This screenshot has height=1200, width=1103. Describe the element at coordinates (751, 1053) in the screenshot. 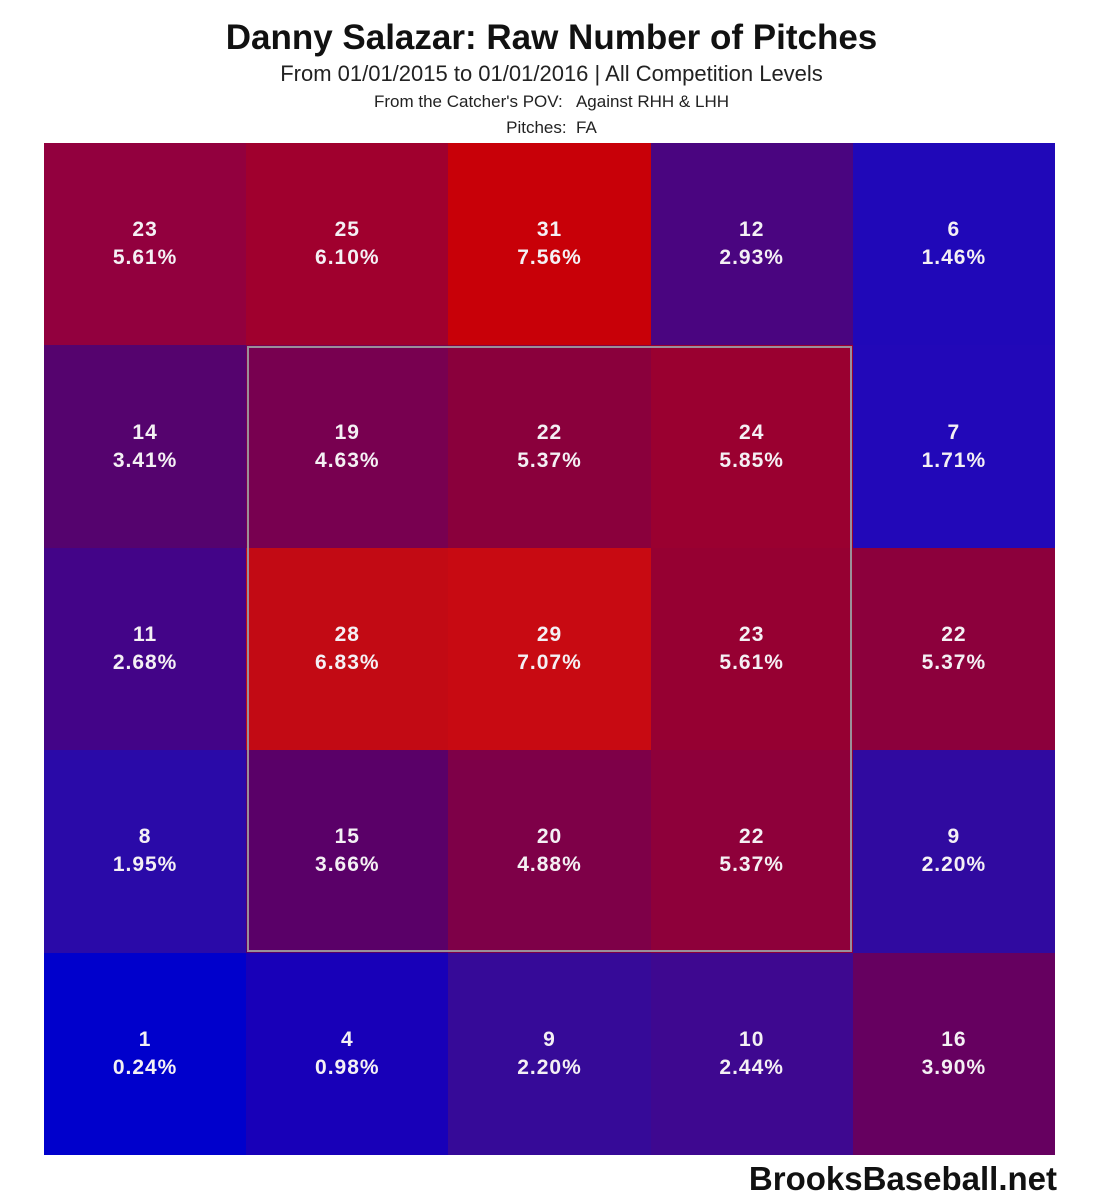

I see `zone-cell: 10 2.44%` at that location.